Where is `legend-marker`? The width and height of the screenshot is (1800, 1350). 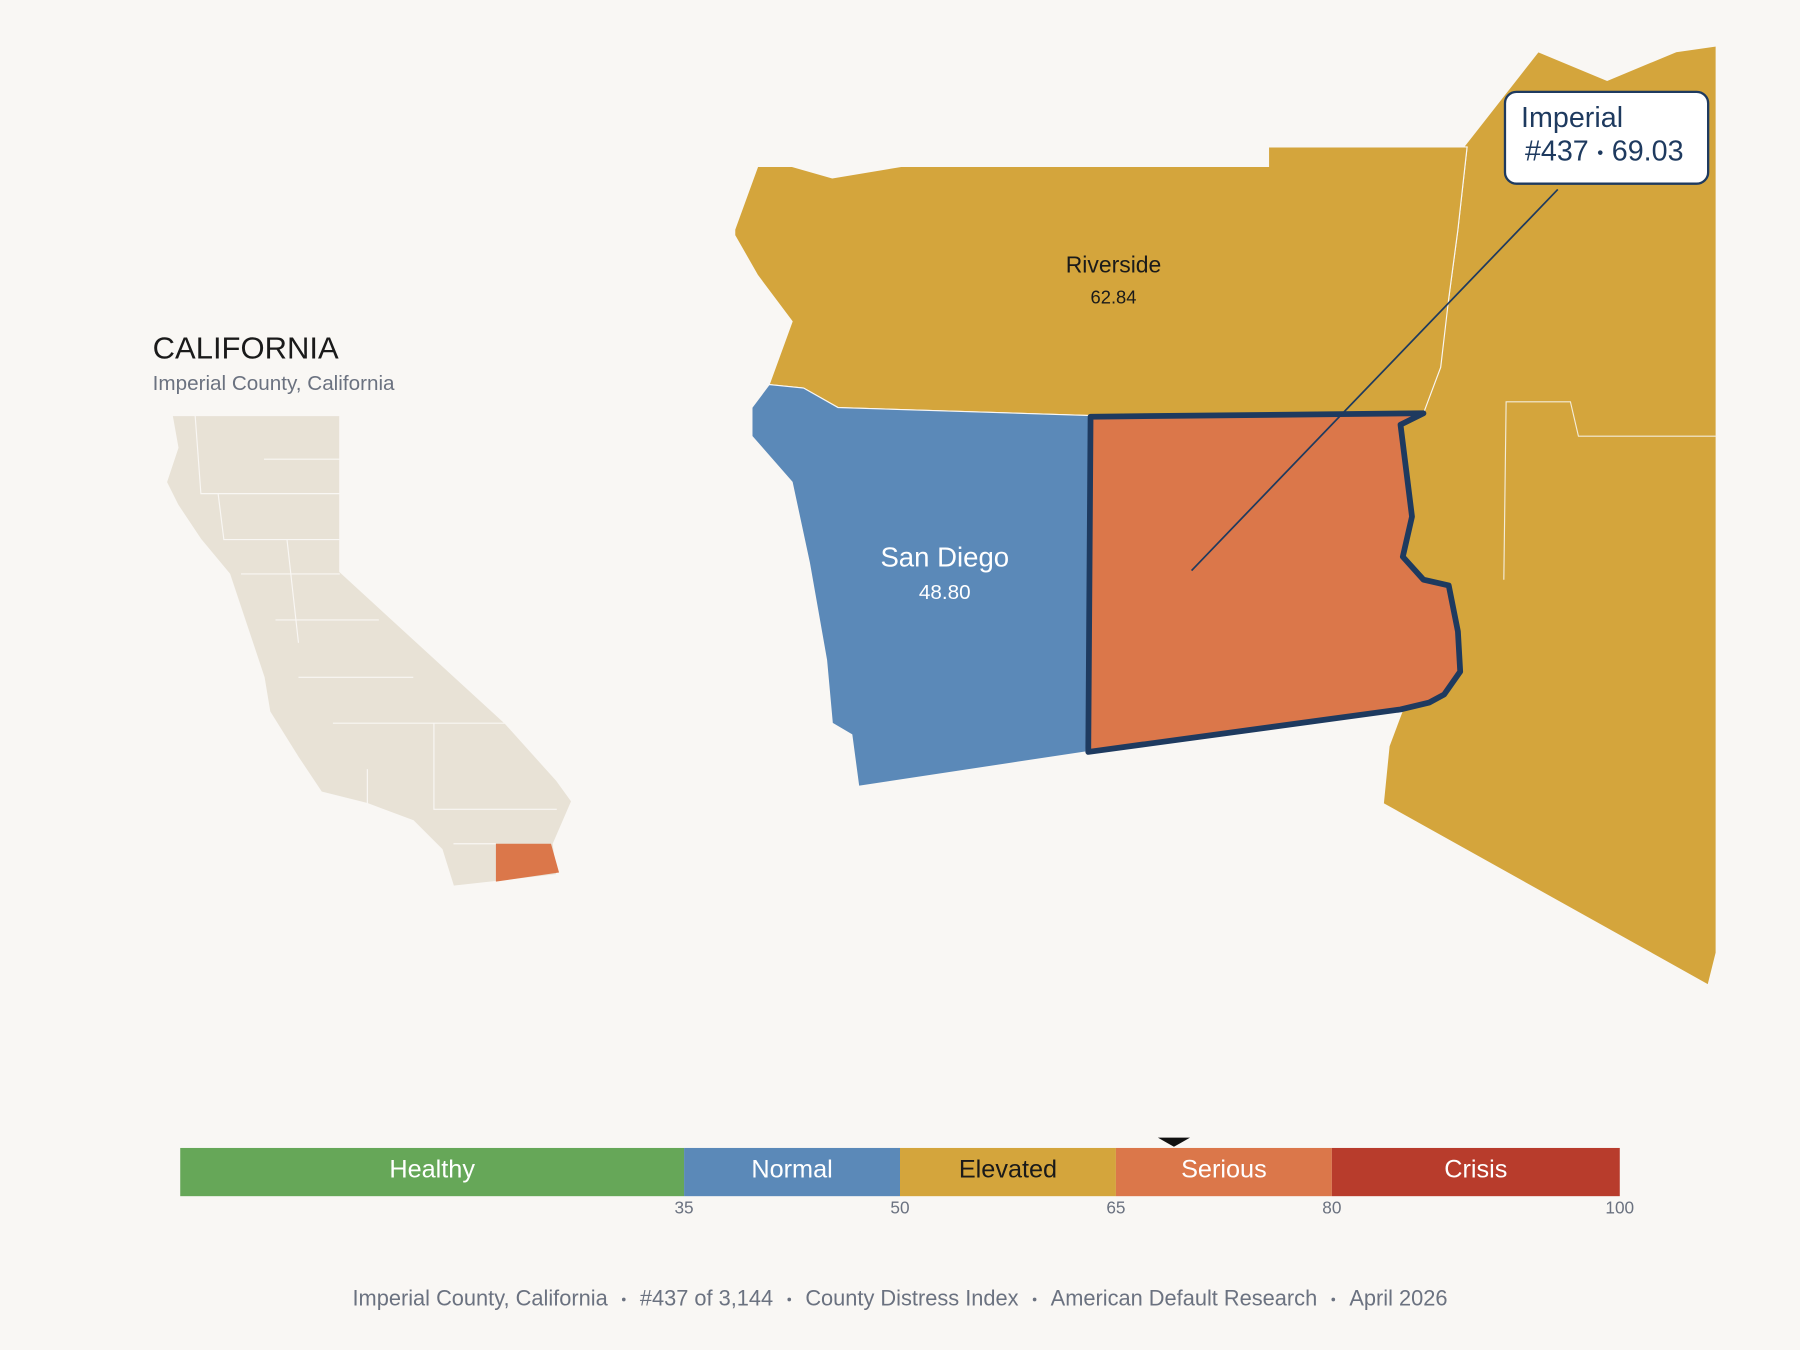 legend-marker is located at coordinates (1174, 1142).